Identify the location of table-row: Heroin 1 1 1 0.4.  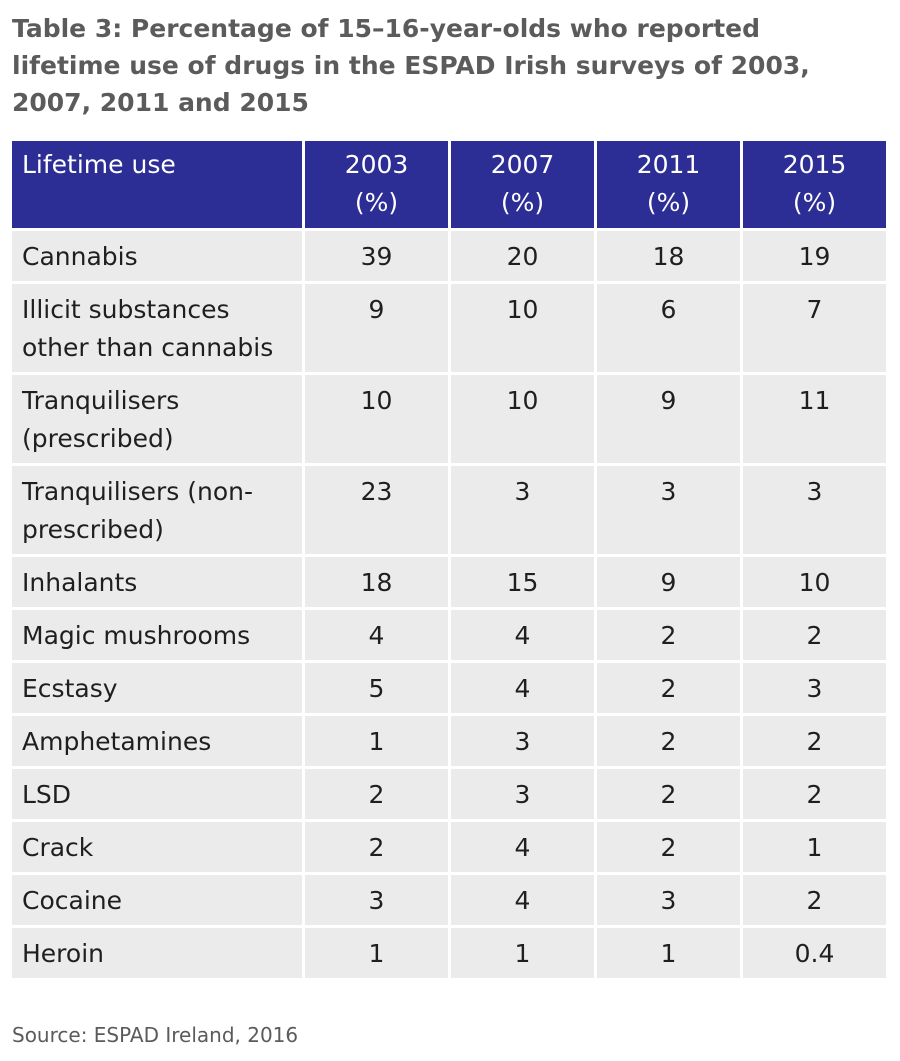
(449, 953).